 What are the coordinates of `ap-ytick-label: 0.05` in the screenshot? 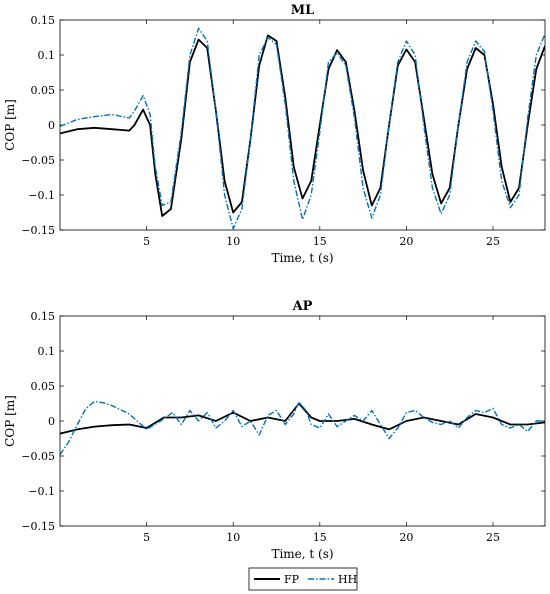 It's located at (43, 386).